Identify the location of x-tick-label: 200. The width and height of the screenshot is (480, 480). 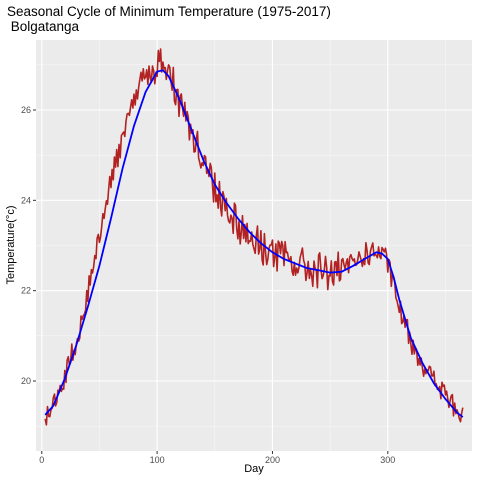
(272, 460).